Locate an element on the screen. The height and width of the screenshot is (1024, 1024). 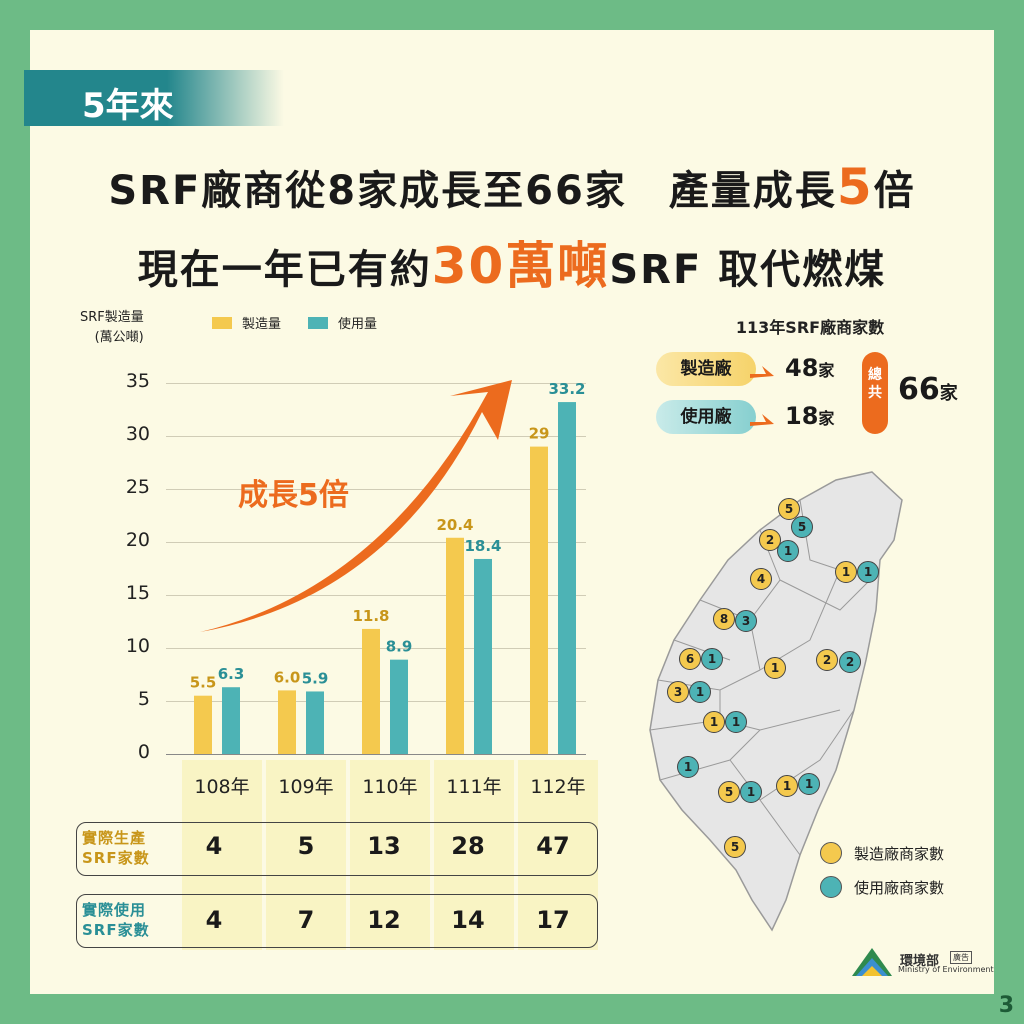
production-row-label-2: SRF家數 is located at coordinates (116, 858).